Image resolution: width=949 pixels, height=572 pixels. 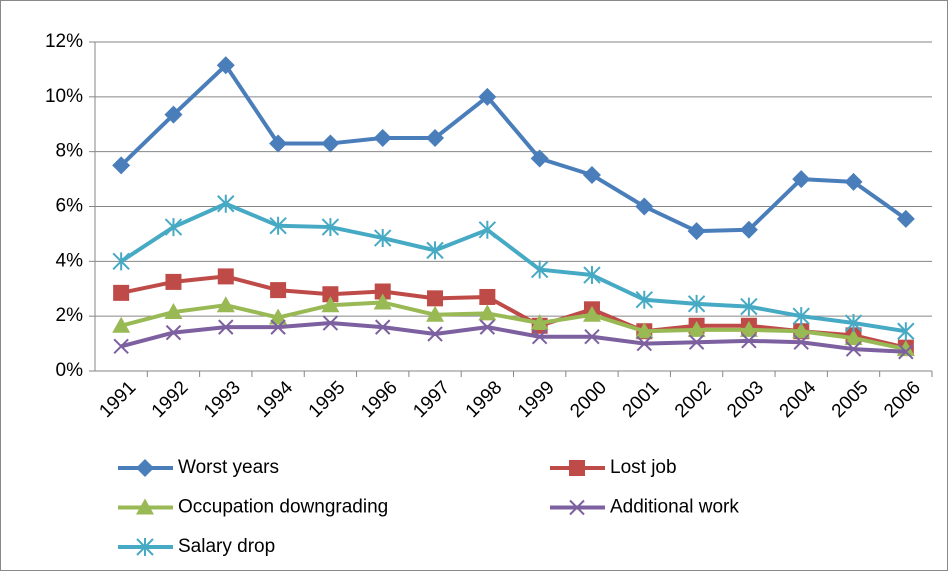 What do you see at coordinates (70, 315) in the screenshot?
I see `y-tick-label: 2%` at bounding box center [70, 315].